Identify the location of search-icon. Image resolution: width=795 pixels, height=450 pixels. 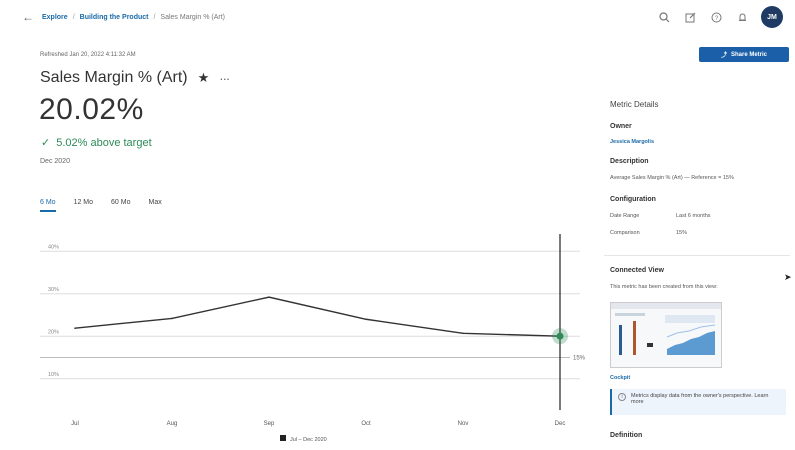
(664, 17).